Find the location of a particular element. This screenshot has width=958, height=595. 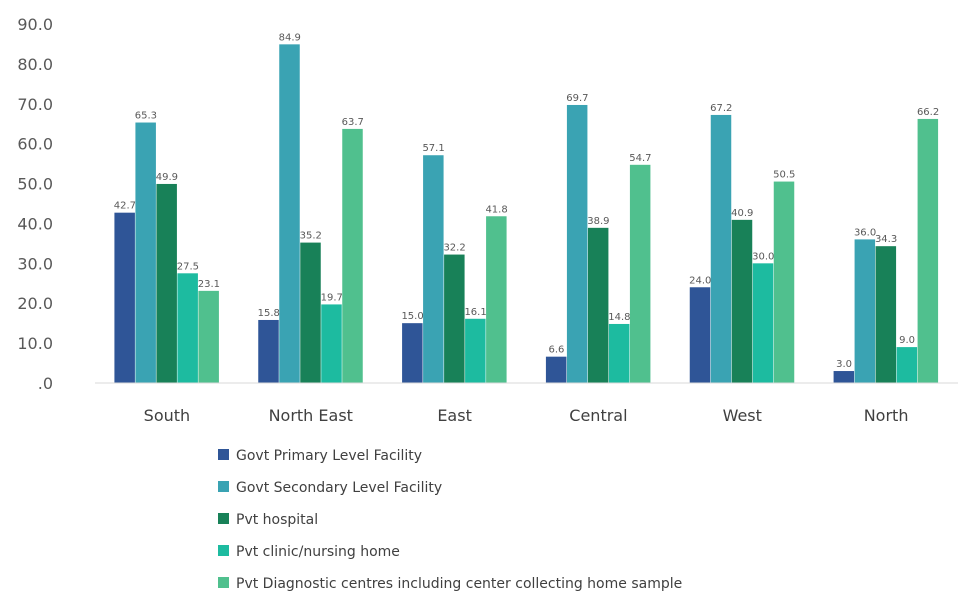

data-label: 19.7 is located at coordinates (332, 297).